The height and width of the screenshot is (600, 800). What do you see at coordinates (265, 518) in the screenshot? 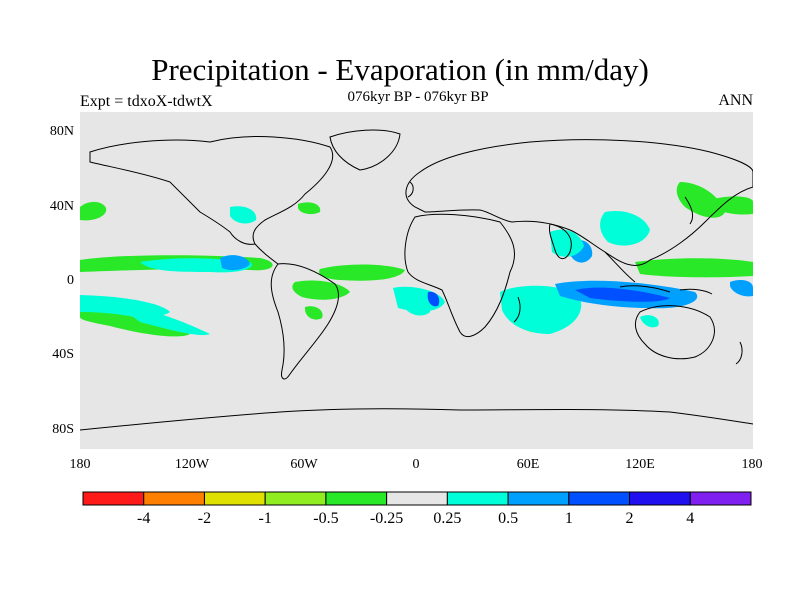
I see `colorbar-label: -1` at bounding box center [265, 518].